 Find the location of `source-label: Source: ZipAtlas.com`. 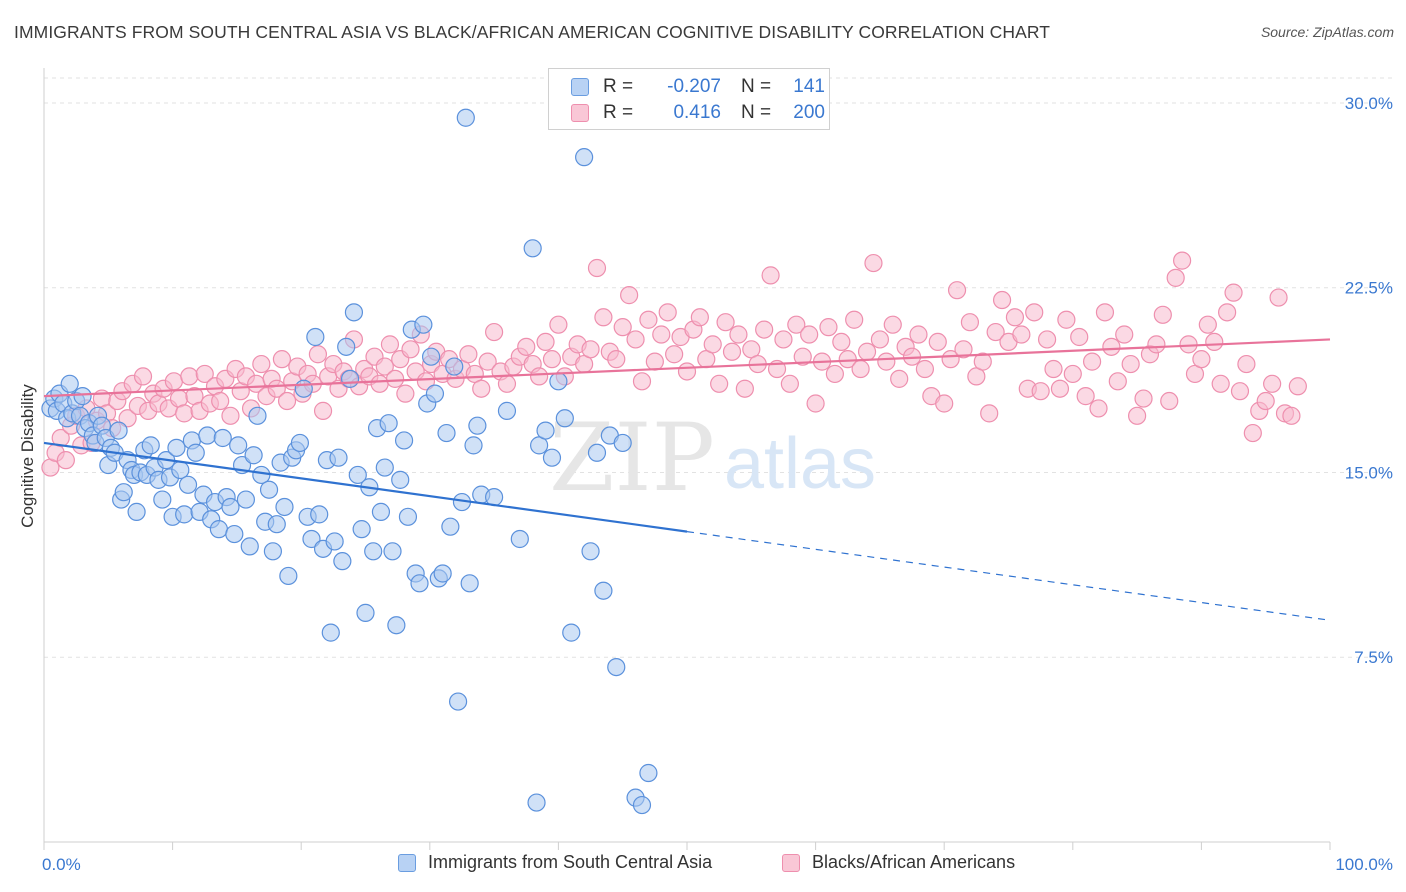

source-label: Source: ZipAtlas.com is located at coordinates (1327, 32).